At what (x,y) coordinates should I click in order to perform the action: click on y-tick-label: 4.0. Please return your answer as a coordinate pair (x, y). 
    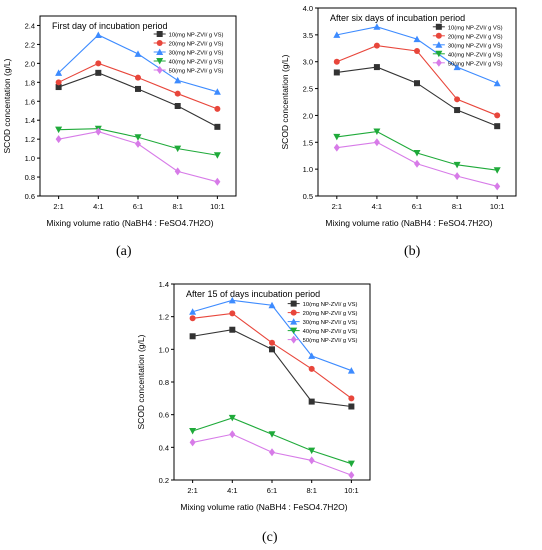
    Looking at the image, I should click on (308, 8).